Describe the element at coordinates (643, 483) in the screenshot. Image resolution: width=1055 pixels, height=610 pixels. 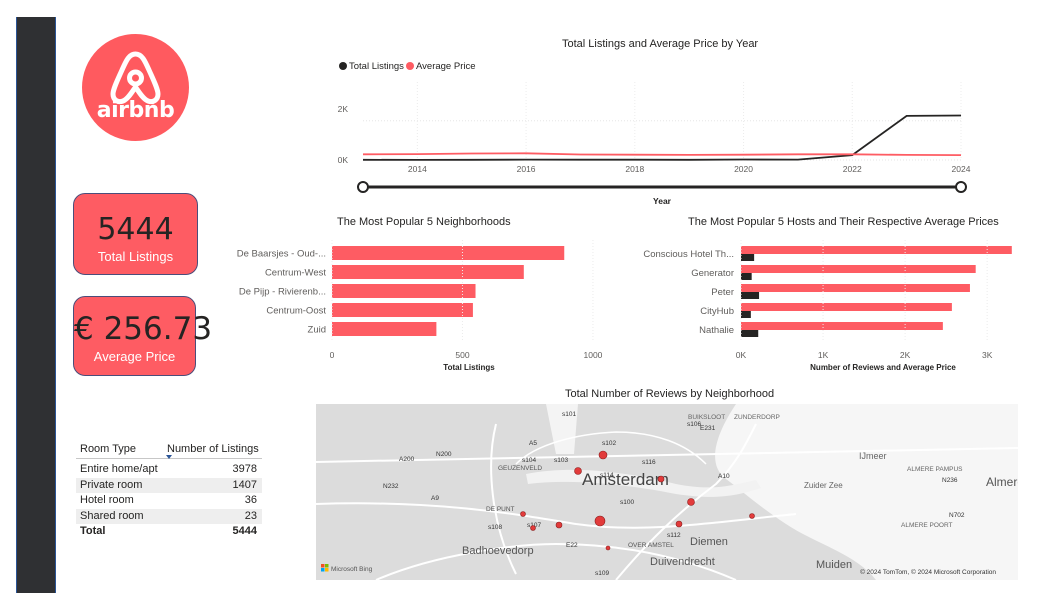
I see `water-ij` at that location.